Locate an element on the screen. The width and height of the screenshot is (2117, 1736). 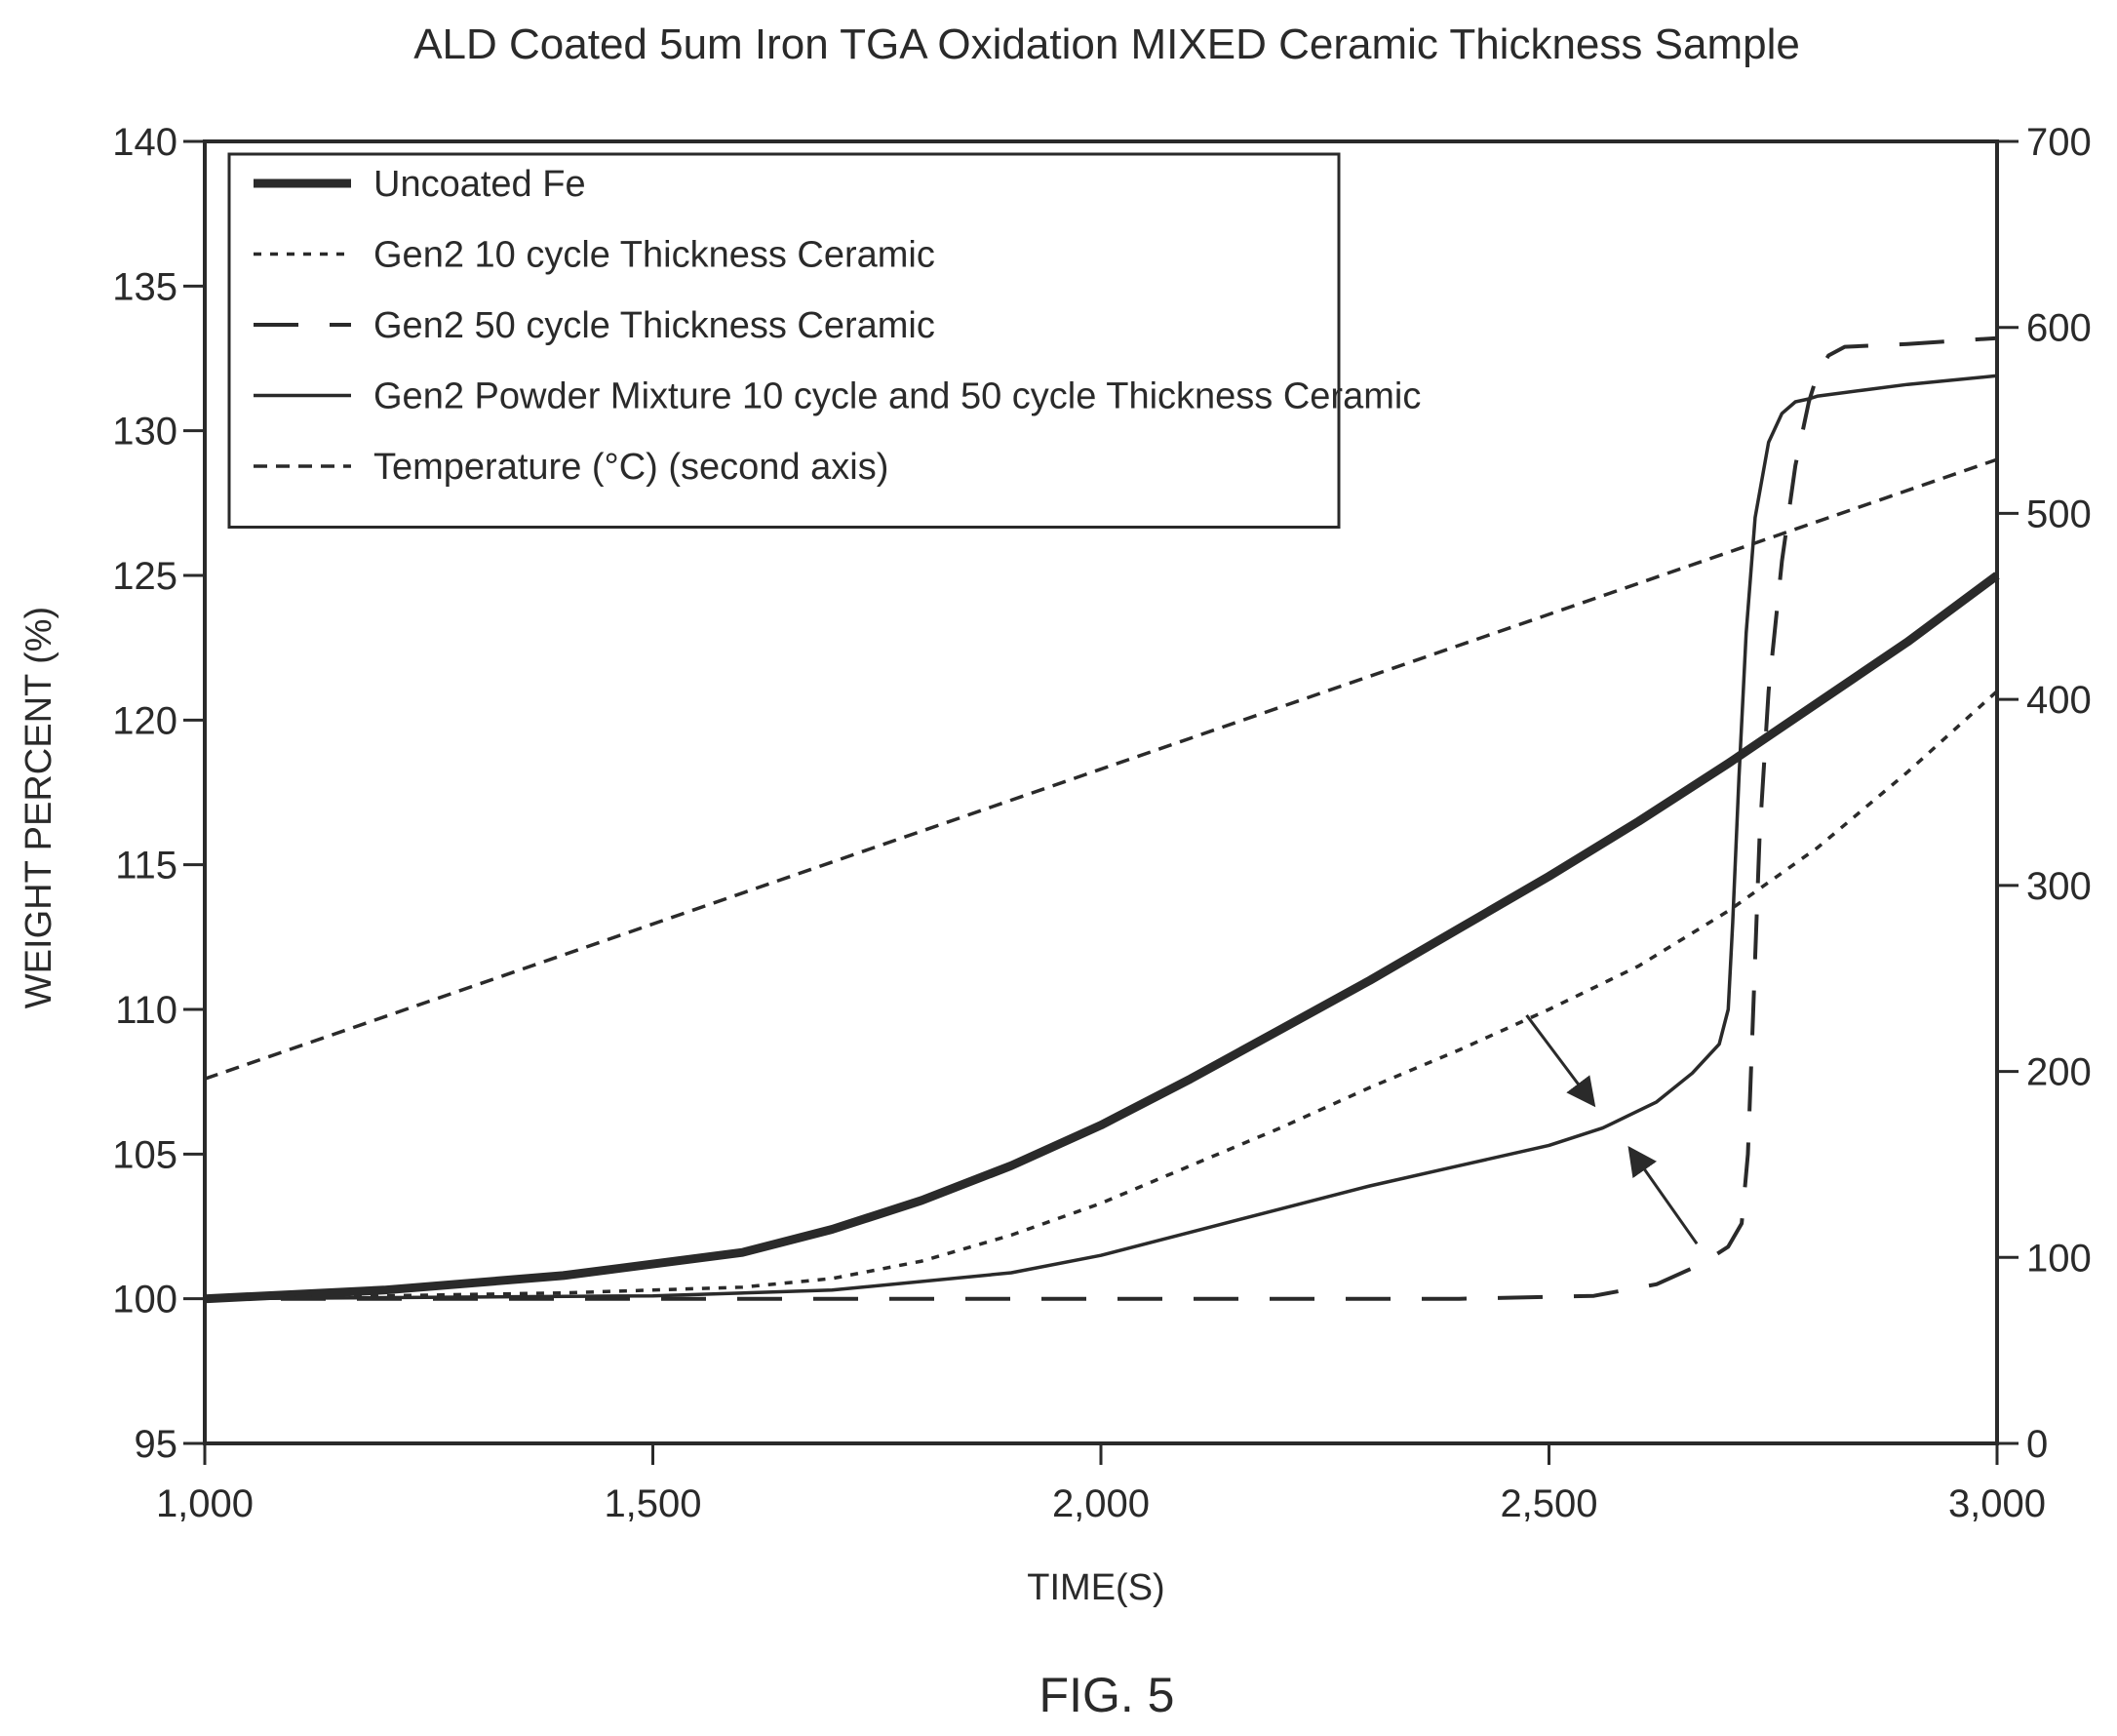
x-tick-label: 1,000 is located at coordinates (205, 1503).